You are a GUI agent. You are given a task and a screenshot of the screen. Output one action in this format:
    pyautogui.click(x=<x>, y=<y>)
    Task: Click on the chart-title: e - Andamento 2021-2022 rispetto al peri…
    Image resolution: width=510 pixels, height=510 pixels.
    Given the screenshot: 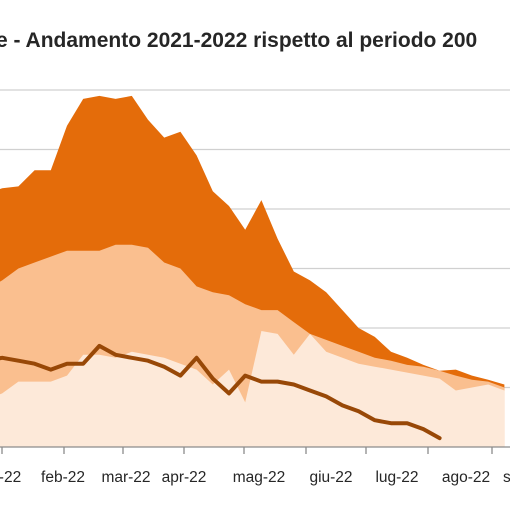 What is the action you would take?
    pyautogui.click(x=238, y=40)
    